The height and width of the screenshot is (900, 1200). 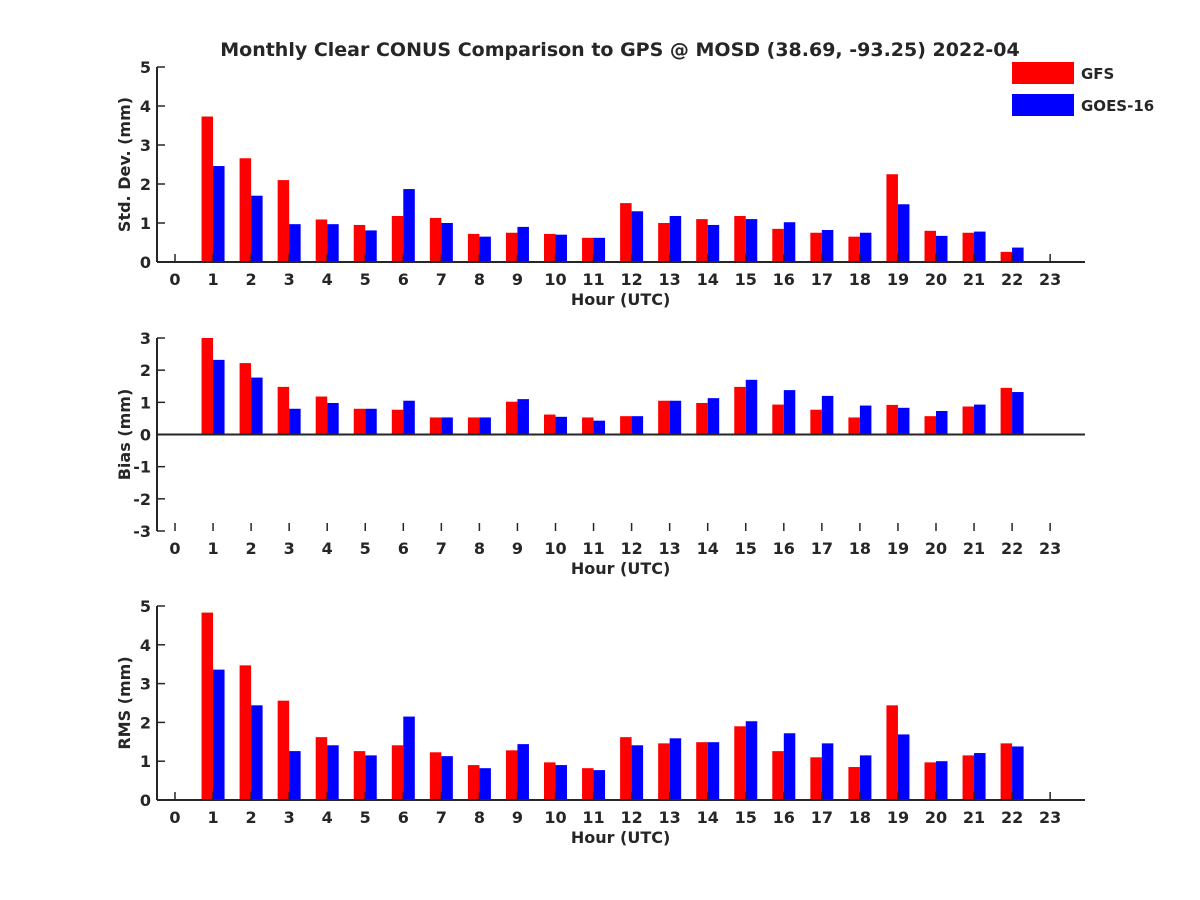 I want to click on x-tick-label: 2, so click(x=251, y=548).